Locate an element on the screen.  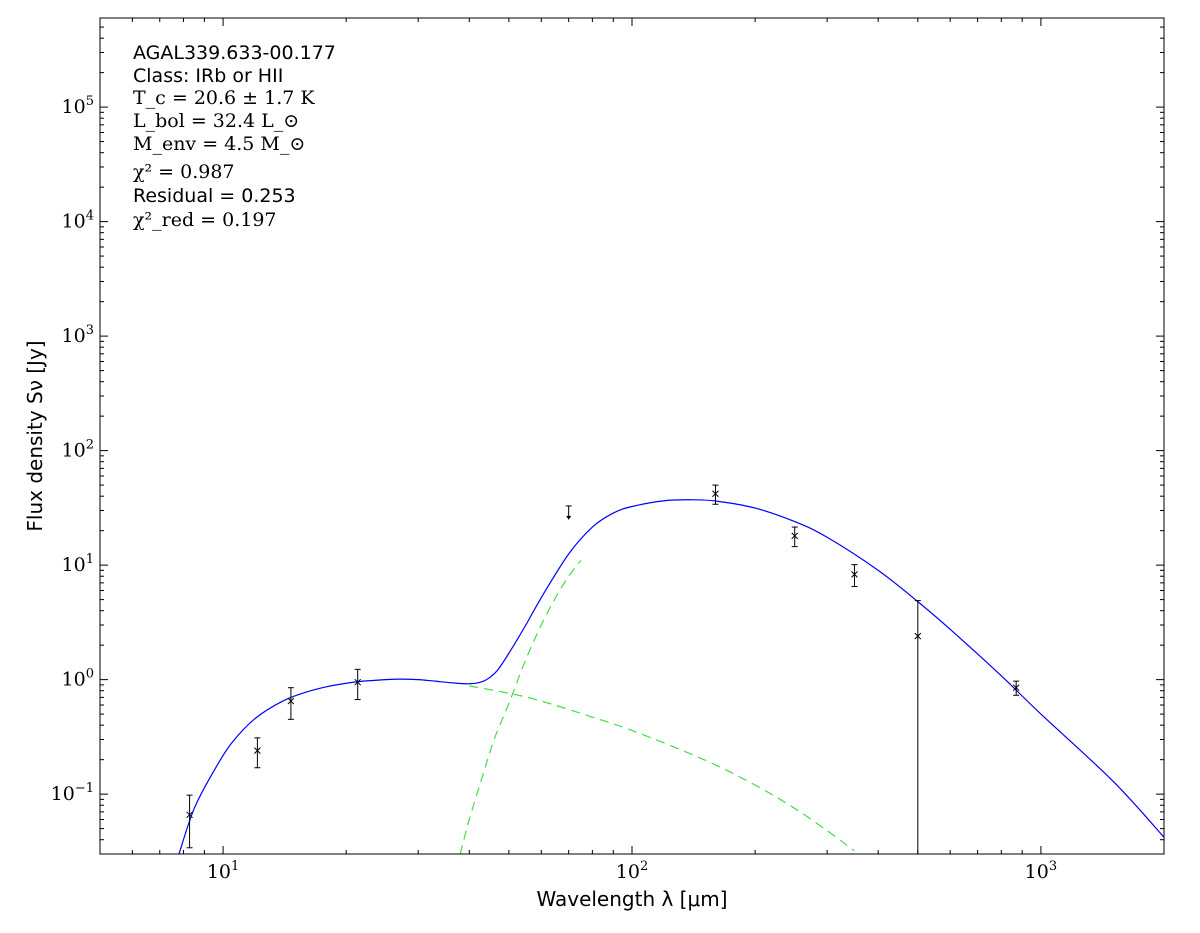
annotation-residual: Residual = 0.253 is located at coordinates (214, 196).